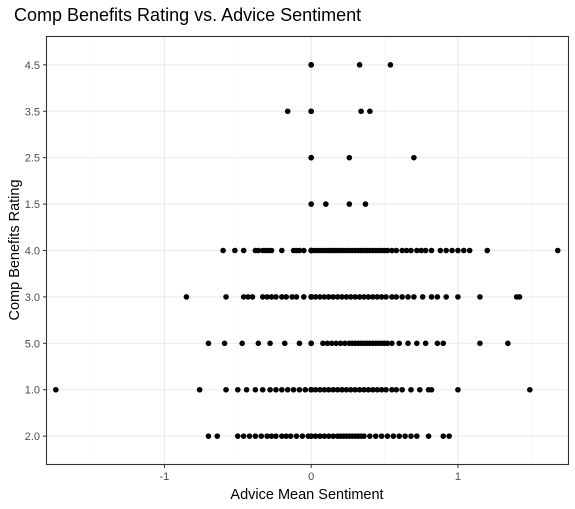 The image size is (575, 509). I want to click on y-tick-label: 2.5, so click(32, 159).